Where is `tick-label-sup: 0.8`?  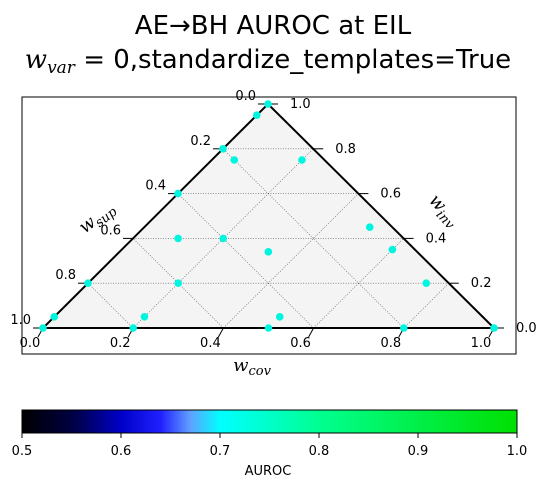 tick-label-sup: 0.8 is located at coordinates (65, 275).